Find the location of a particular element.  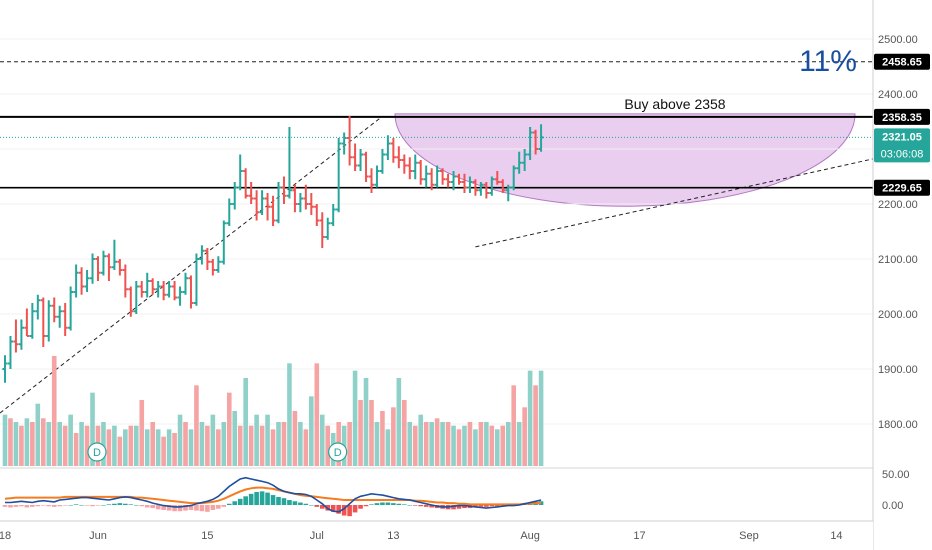

price-tick-label: 1900.00 is located at coordinates (898, 370).